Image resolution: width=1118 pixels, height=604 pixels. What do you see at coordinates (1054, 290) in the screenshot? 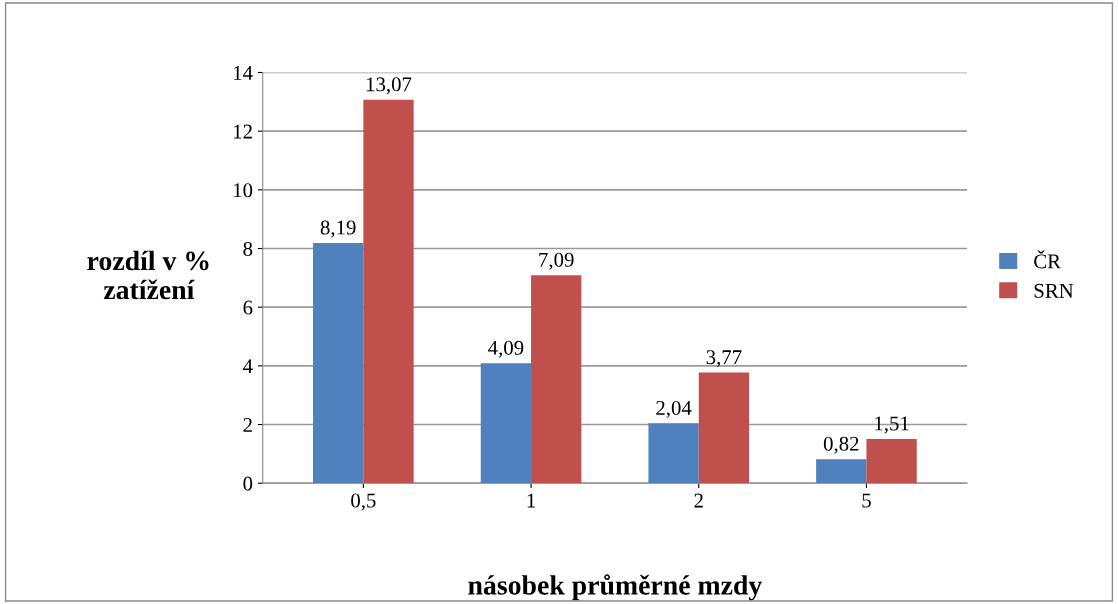
I see `legend-label: SRN` at bounding box center [1054, 290].